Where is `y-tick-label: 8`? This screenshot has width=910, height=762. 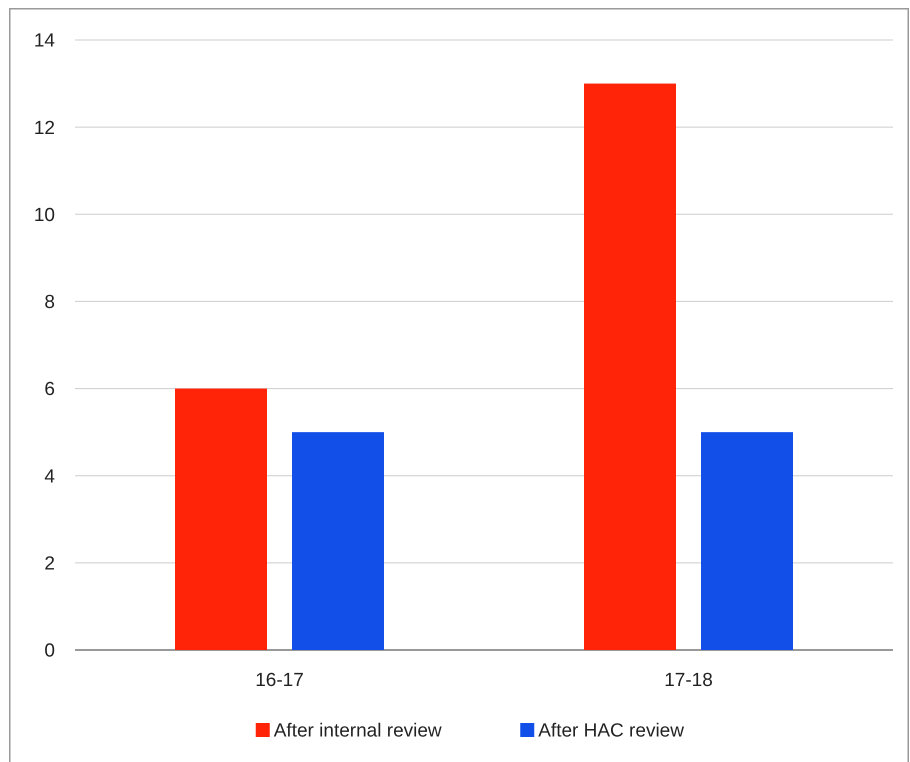 y-tick-label: 8 is located at coordinates (49, 303).